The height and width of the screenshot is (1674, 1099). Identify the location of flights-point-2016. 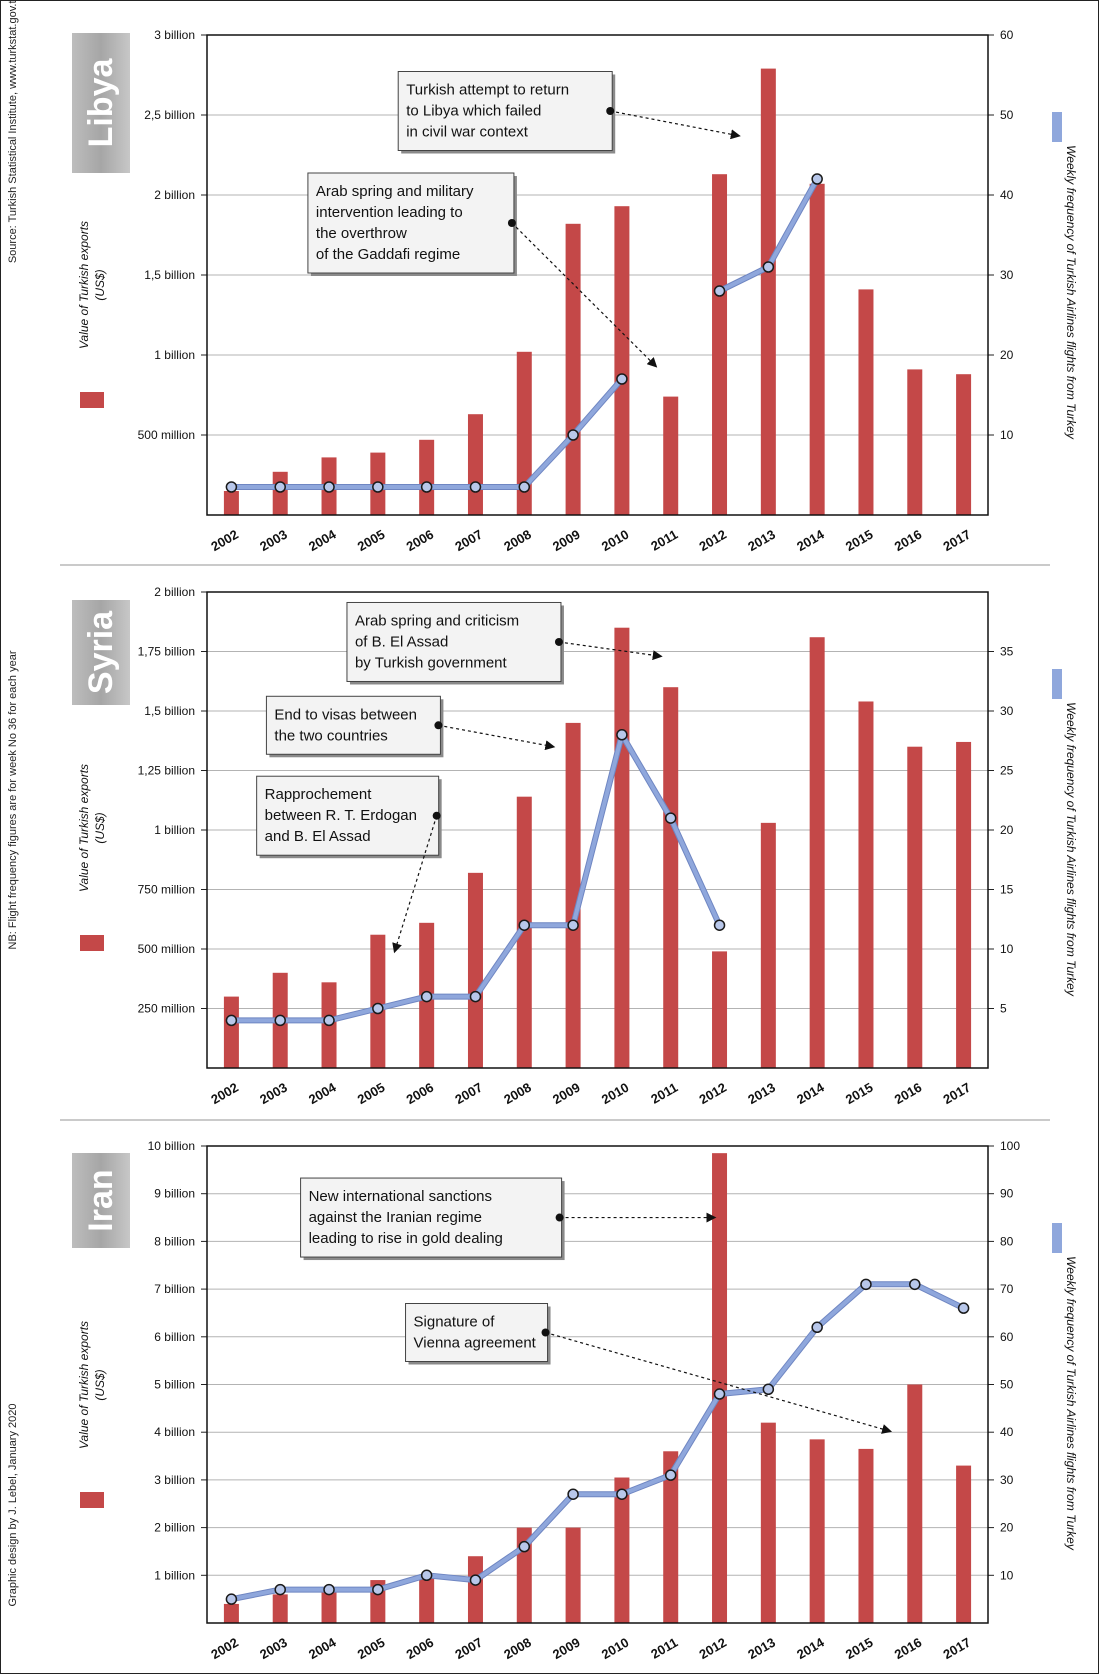
(915, 1284).